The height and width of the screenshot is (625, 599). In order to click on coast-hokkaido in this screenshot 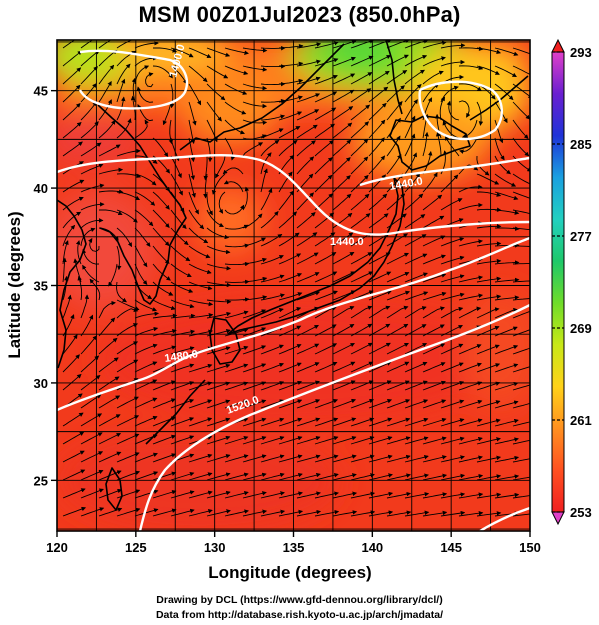, I will do `click(430, 143)`.